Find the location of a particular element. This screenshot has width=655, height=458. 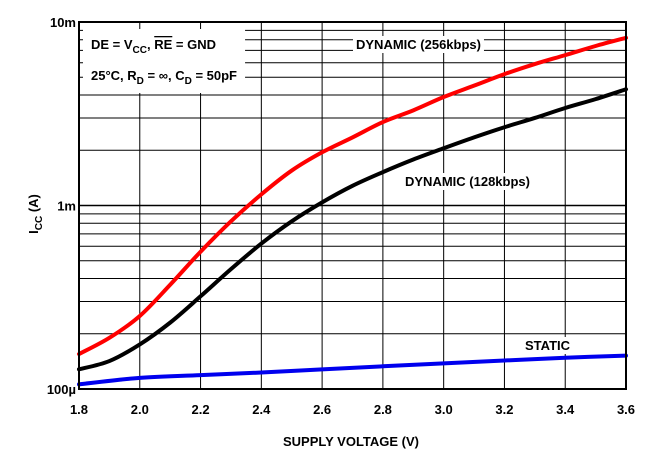

series-label-dynamic-256kbps: DYNAMIC (256kbps) is located at coordinates (418, 44).